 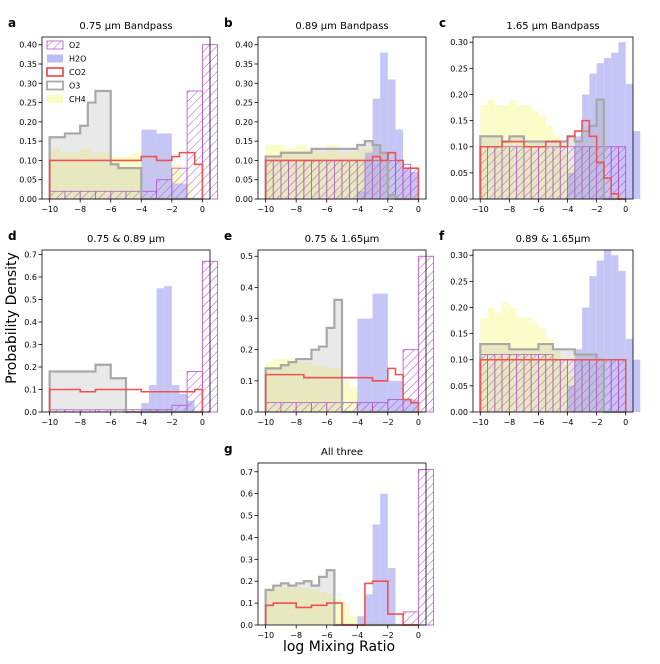 What do you see at coordinates (442, 236) in the screenshot?
I see `panel-letter: f` at bounding box center [442, 236].